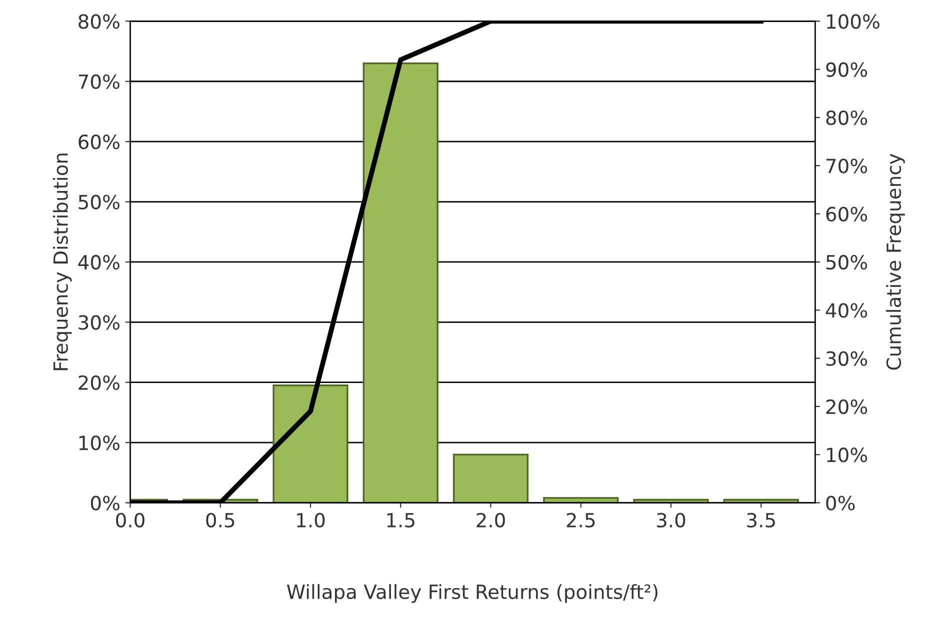 Image resolution: width=937 pixels, height=623 pixels. Describe the element at coordinates (847, 455) in the screenshot. I see `y2-tick-label: 10%` at that location.